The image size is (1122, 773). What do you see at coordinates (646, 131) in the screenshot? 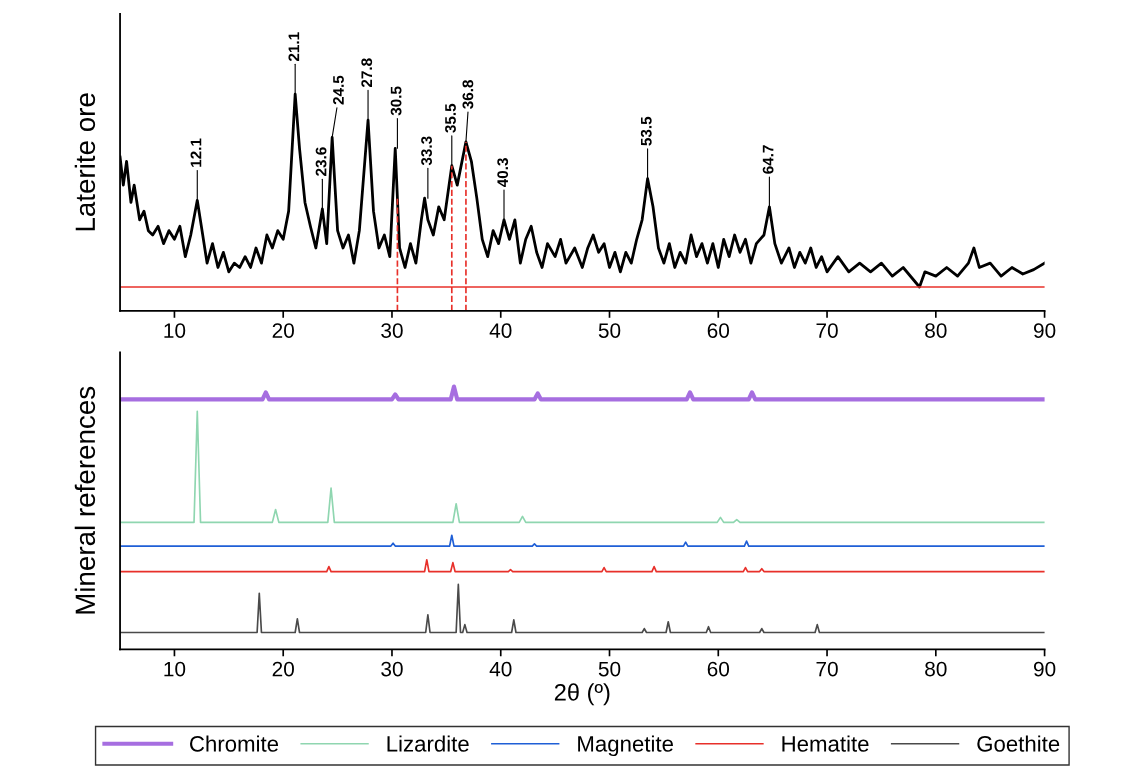
I see `annotation: 53.5` at bounding box center [646, 131].